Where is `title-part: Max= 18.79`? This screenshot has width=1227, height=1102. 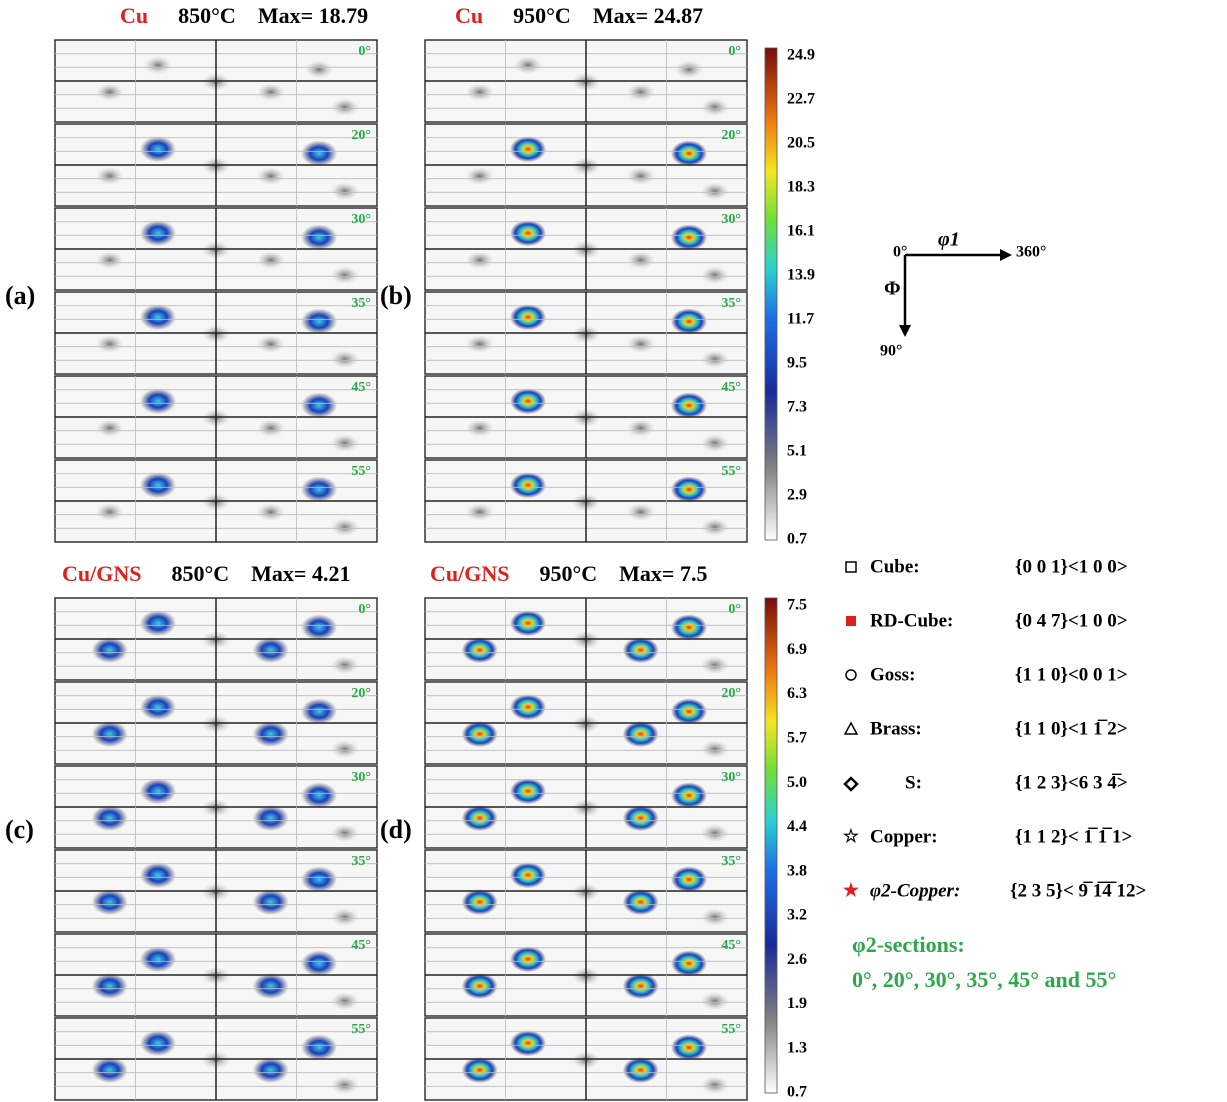
title-part: Max= 18.79 is located at coordinates (313, 15).